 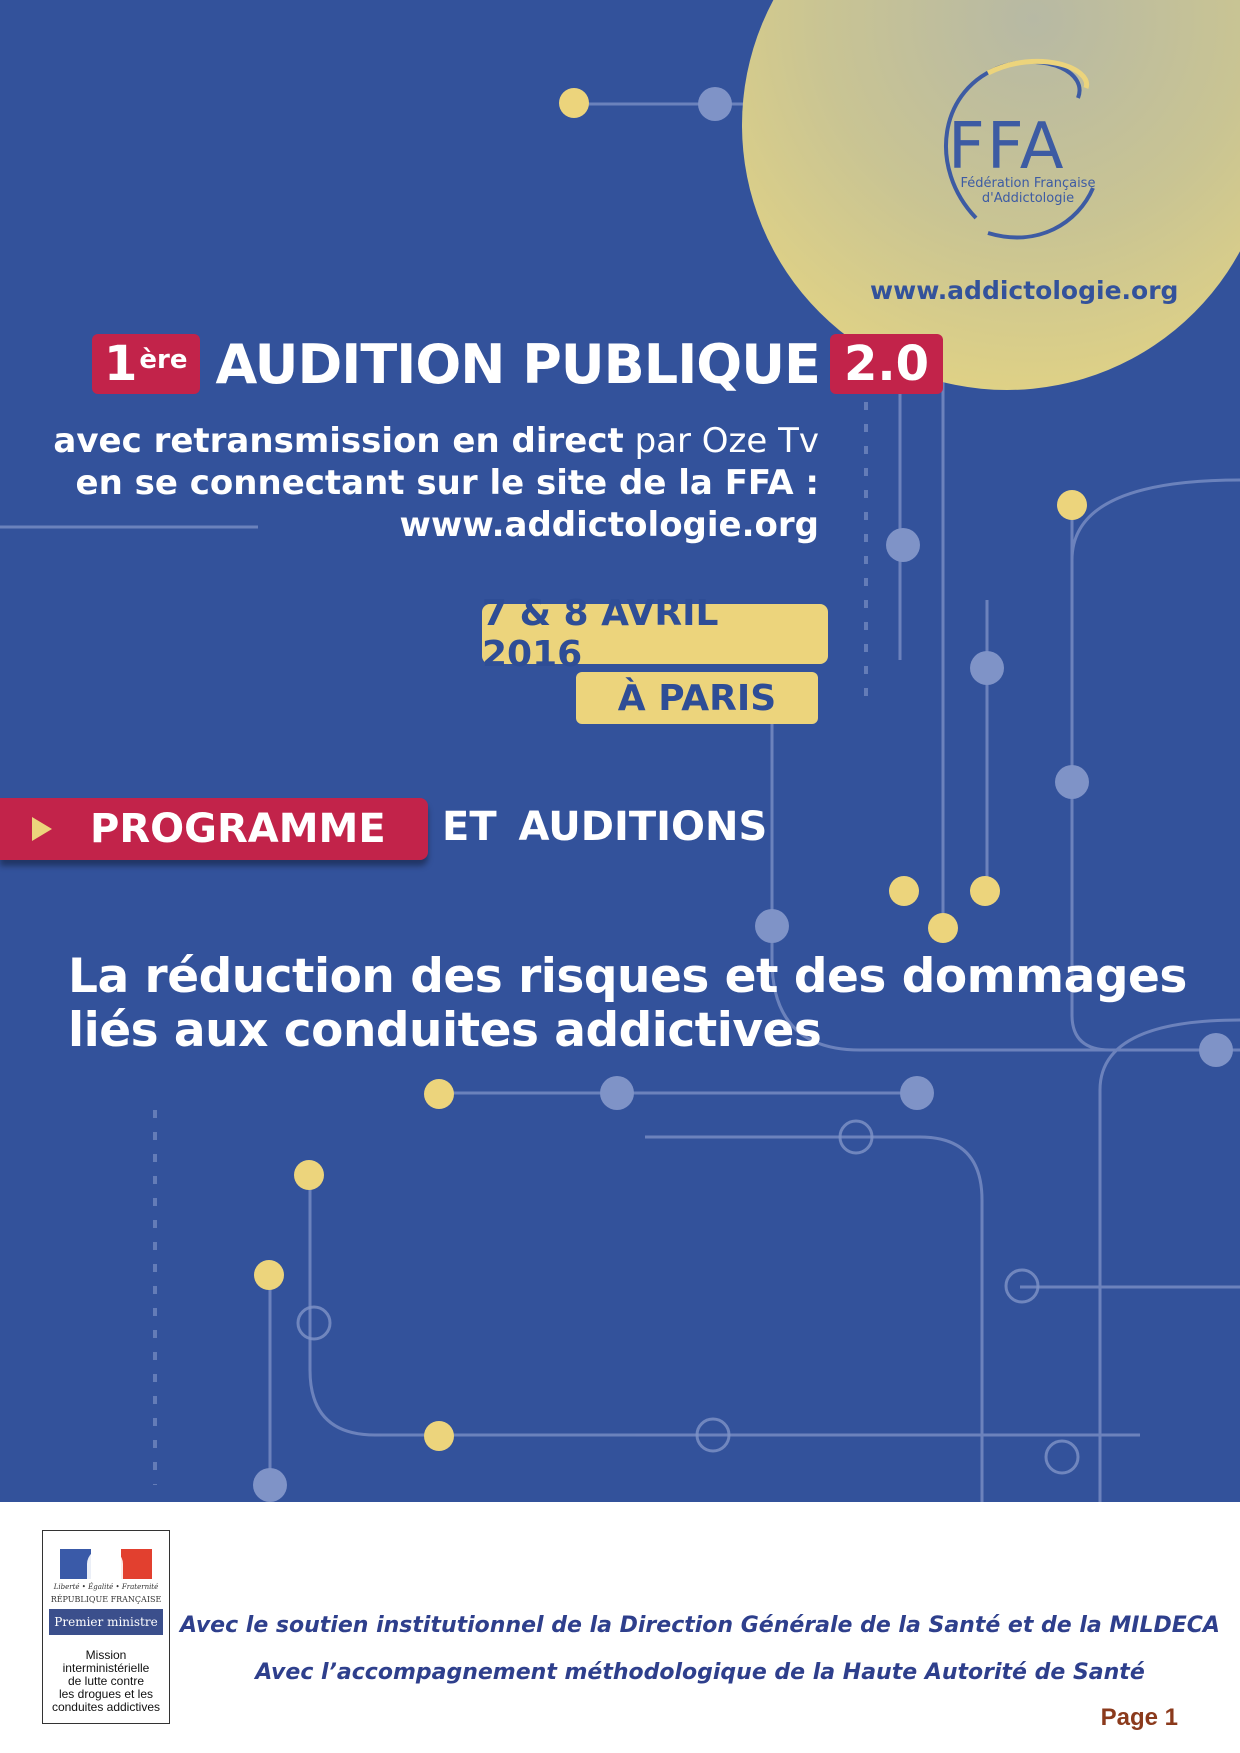 I want to click on broadcast-url: www.addictologie.org, so click(x=609, y=525).